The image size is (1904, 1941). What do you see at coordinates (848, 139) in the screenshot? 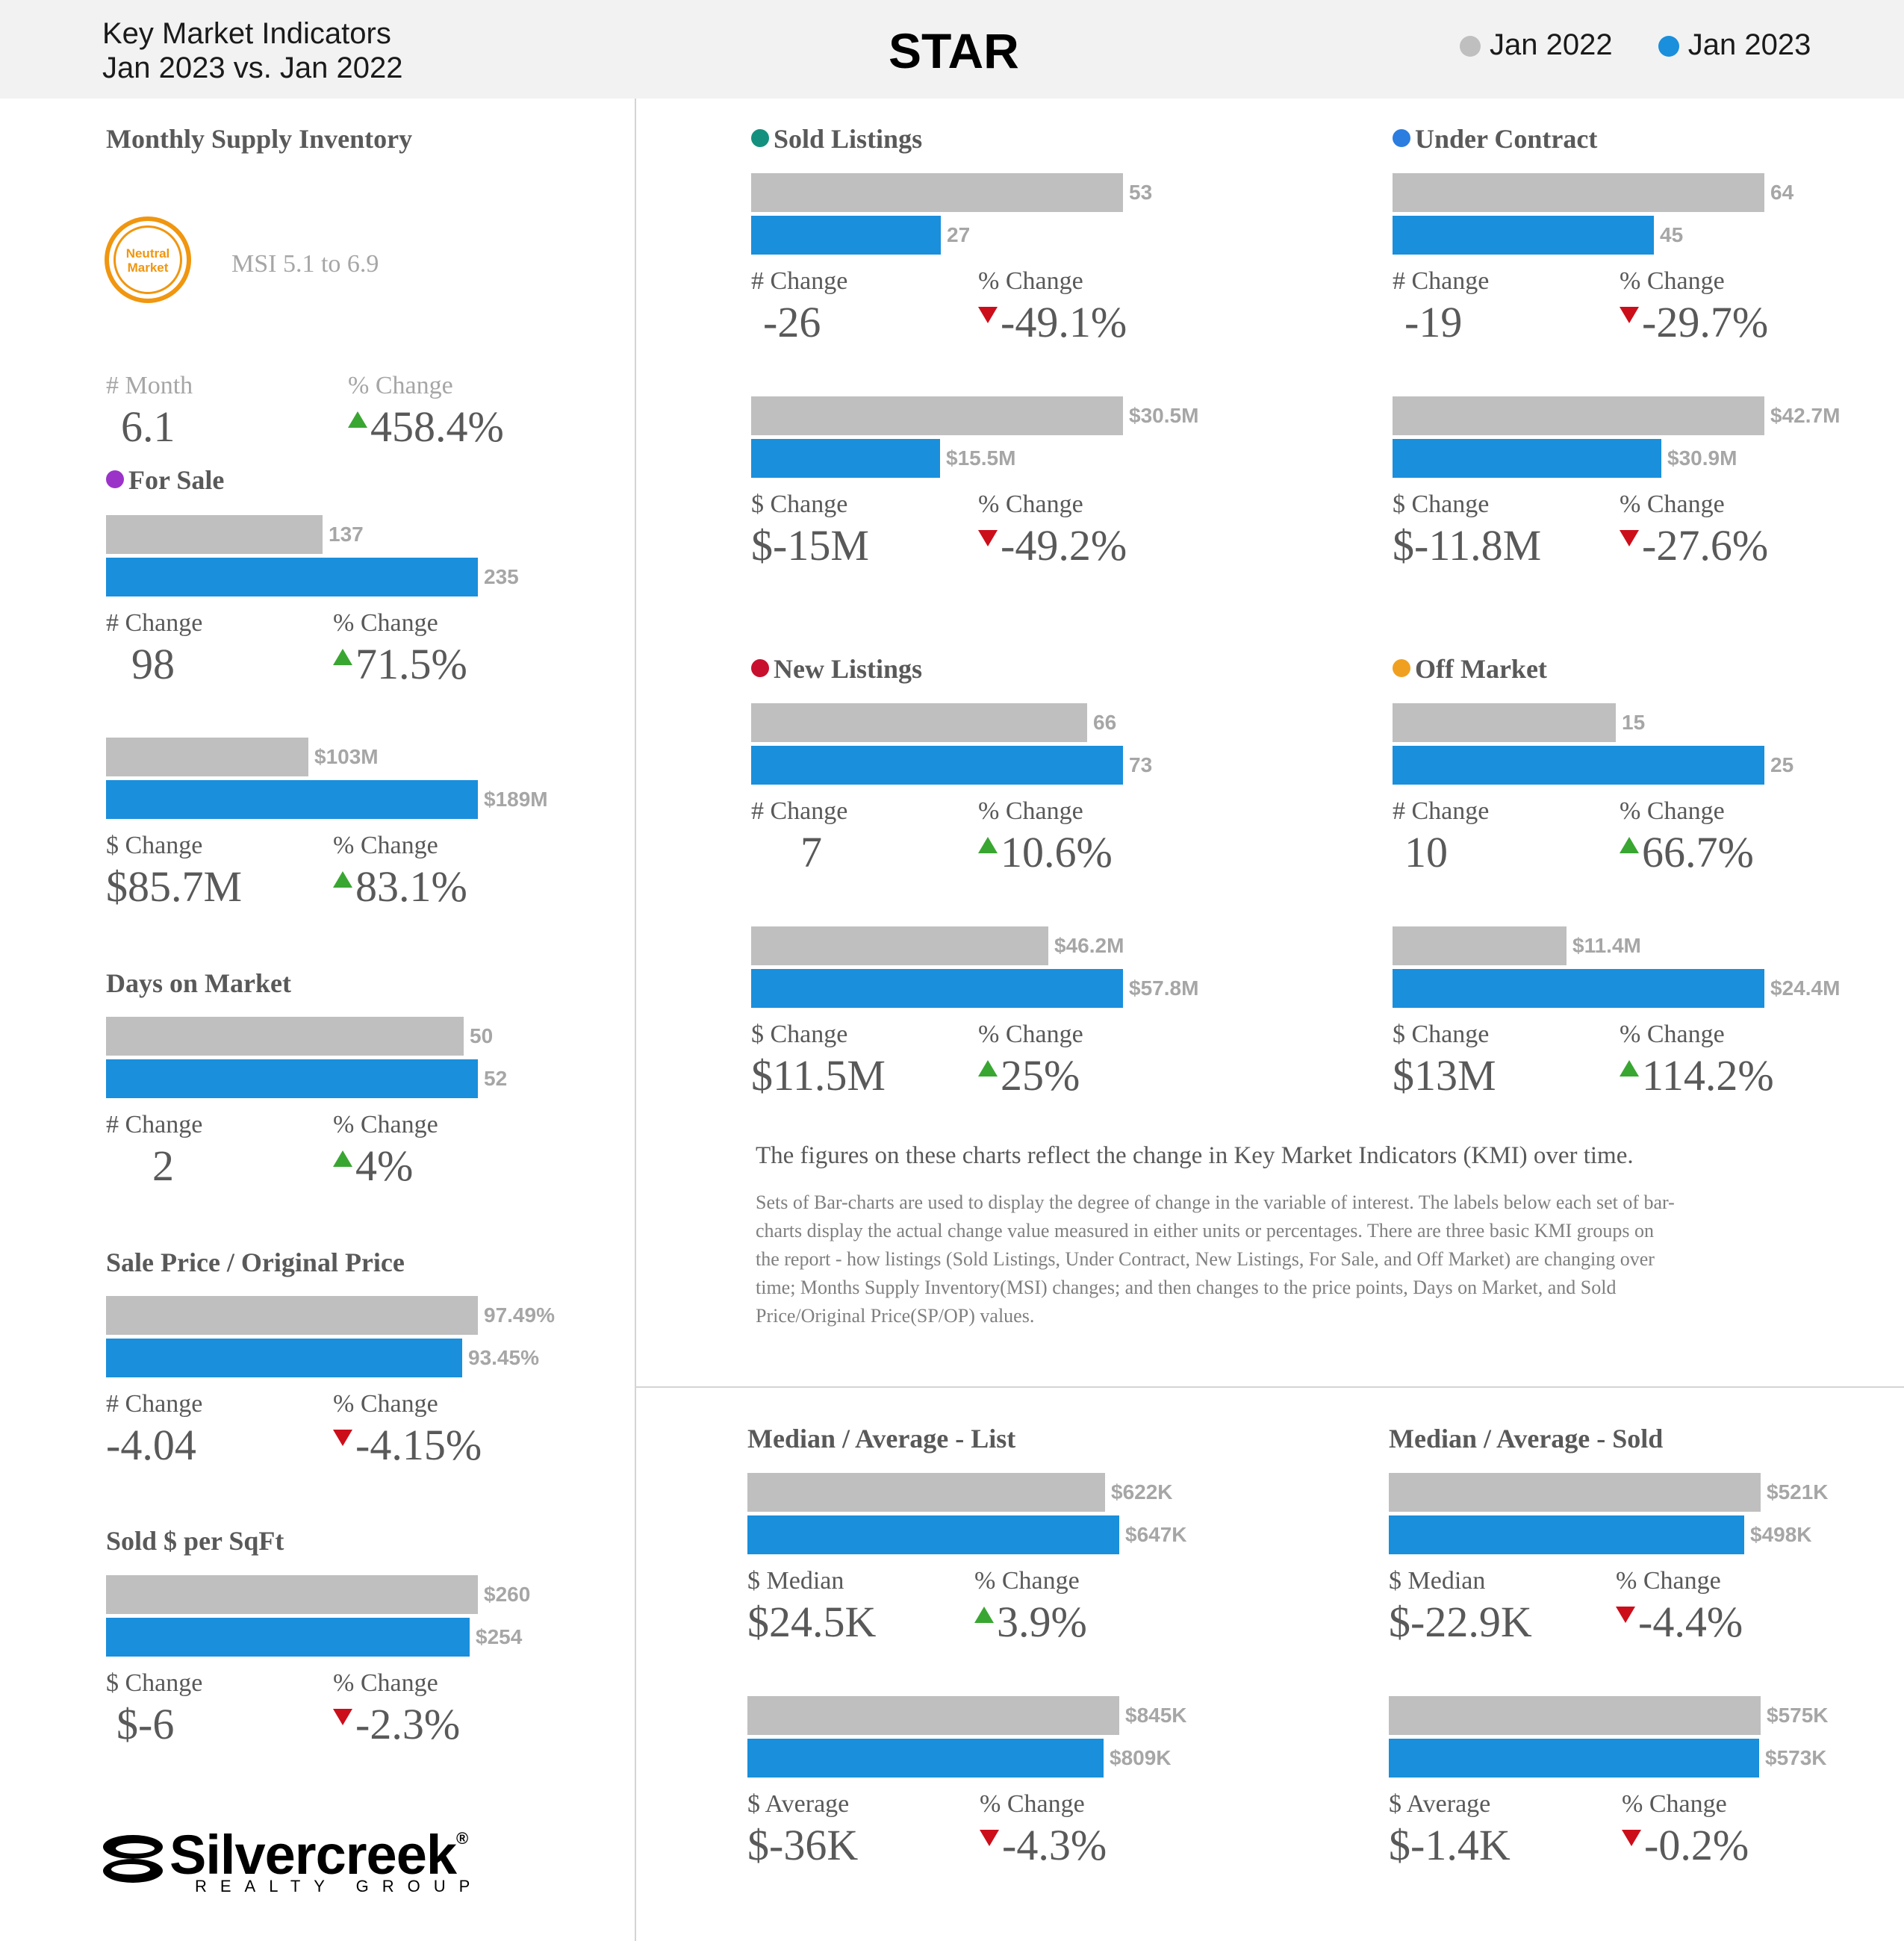
I see `section-title-text: Sold Listings` at bounding box center [848, 139].